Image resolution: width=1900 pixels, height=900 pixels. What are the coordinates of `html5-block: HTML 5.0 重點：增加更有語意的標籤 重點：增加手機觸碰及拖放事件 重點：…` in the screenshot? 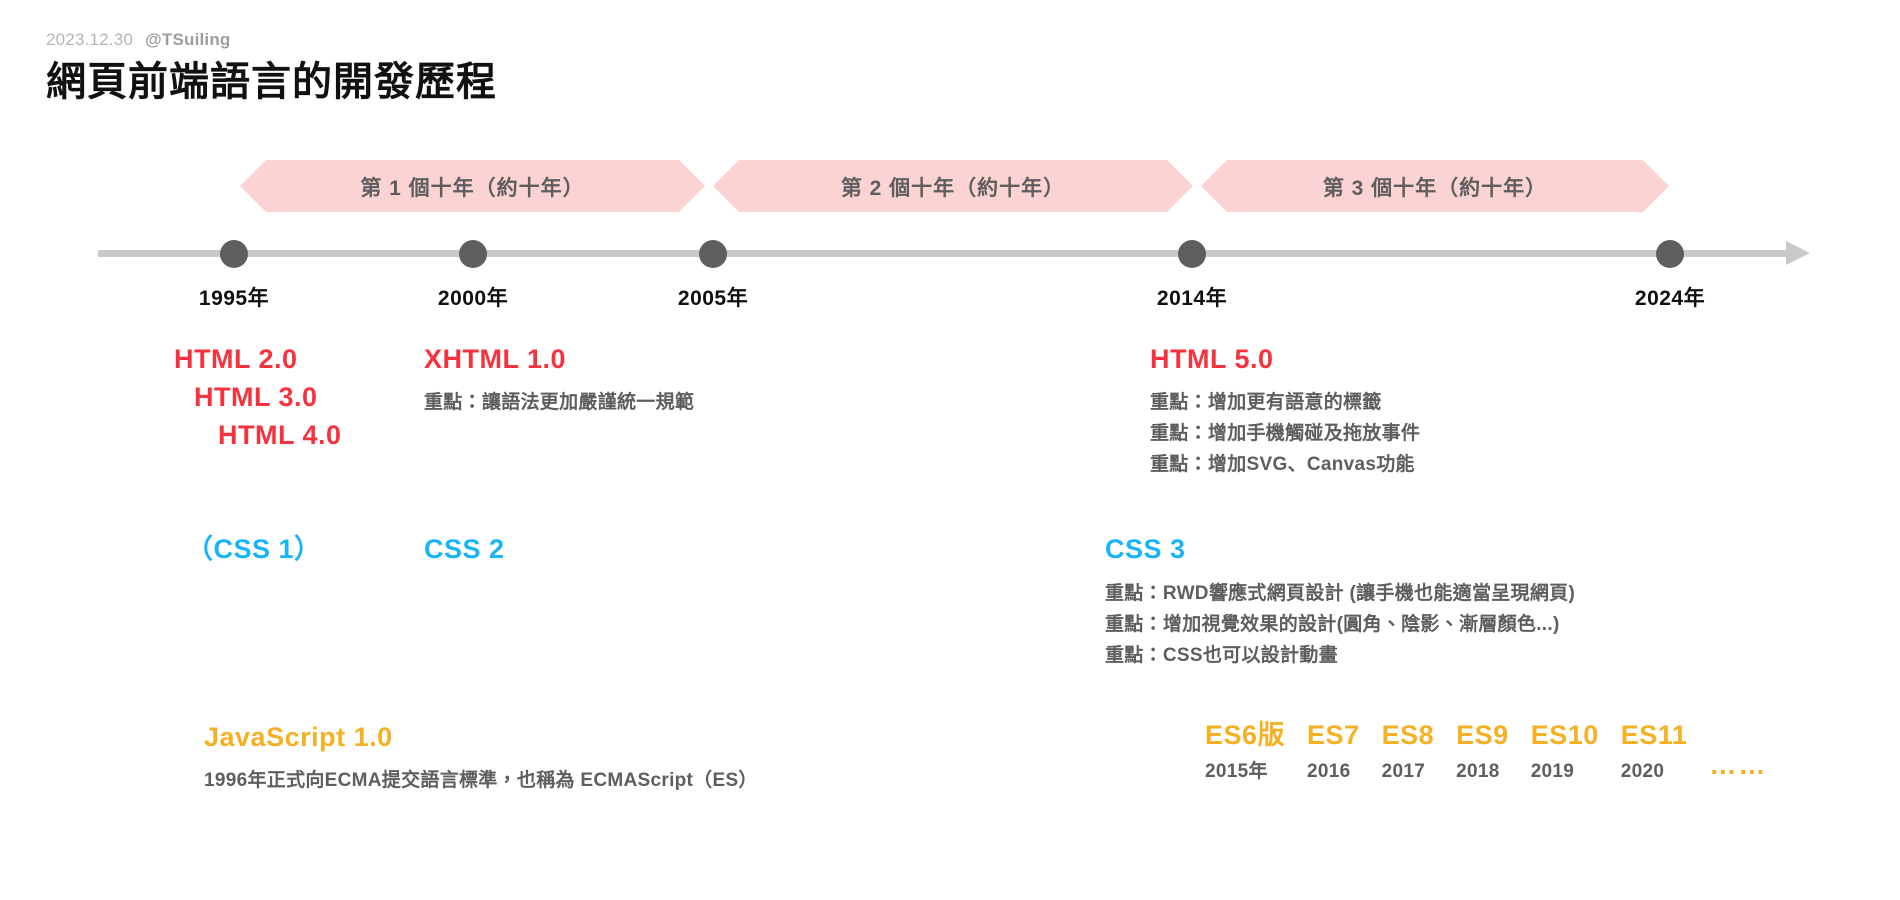 It's located at (1285, 410).